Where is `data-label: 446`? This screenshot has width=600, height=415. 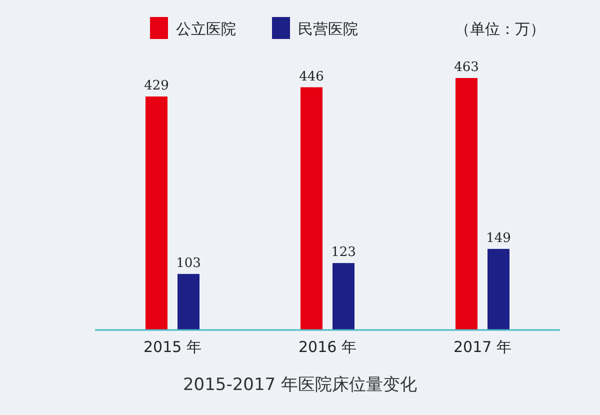 data-label: 446 is located at coordinates (311, 76).